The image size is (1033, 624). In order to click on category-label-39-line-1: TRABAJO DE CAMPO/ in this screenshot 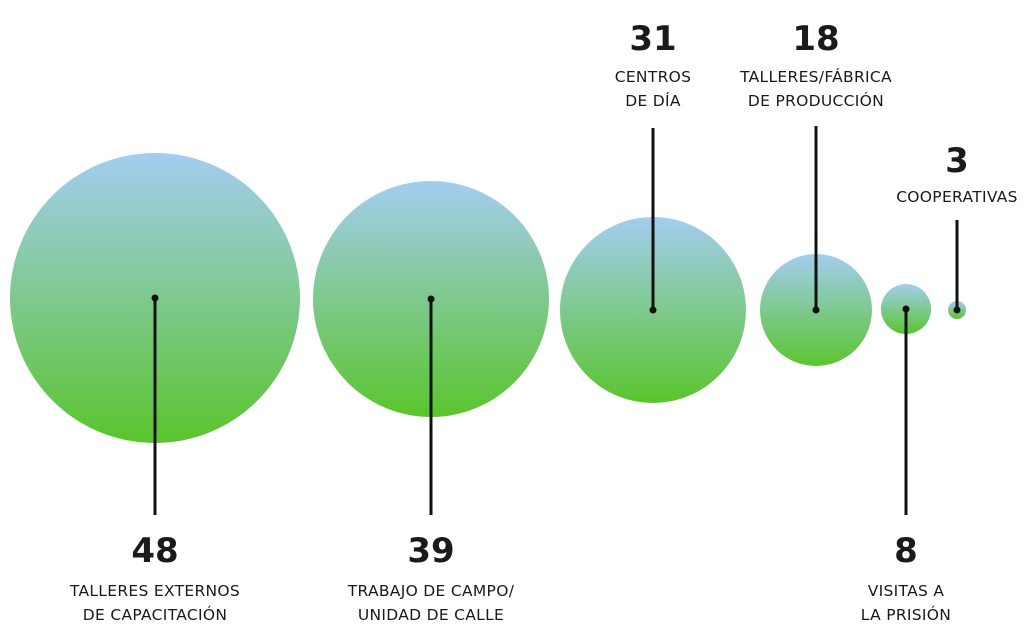, I will do `click(431, 591)`.